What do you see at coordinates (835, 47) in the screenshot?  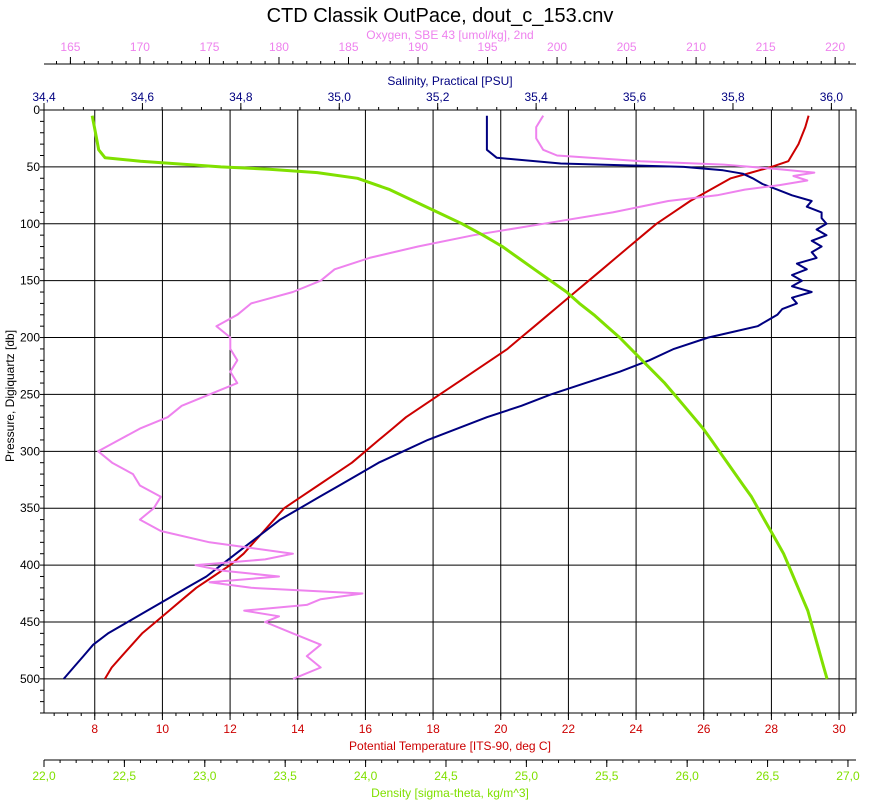 I see `oxygen-tick-label: 220` at bounding box center [835, 47].